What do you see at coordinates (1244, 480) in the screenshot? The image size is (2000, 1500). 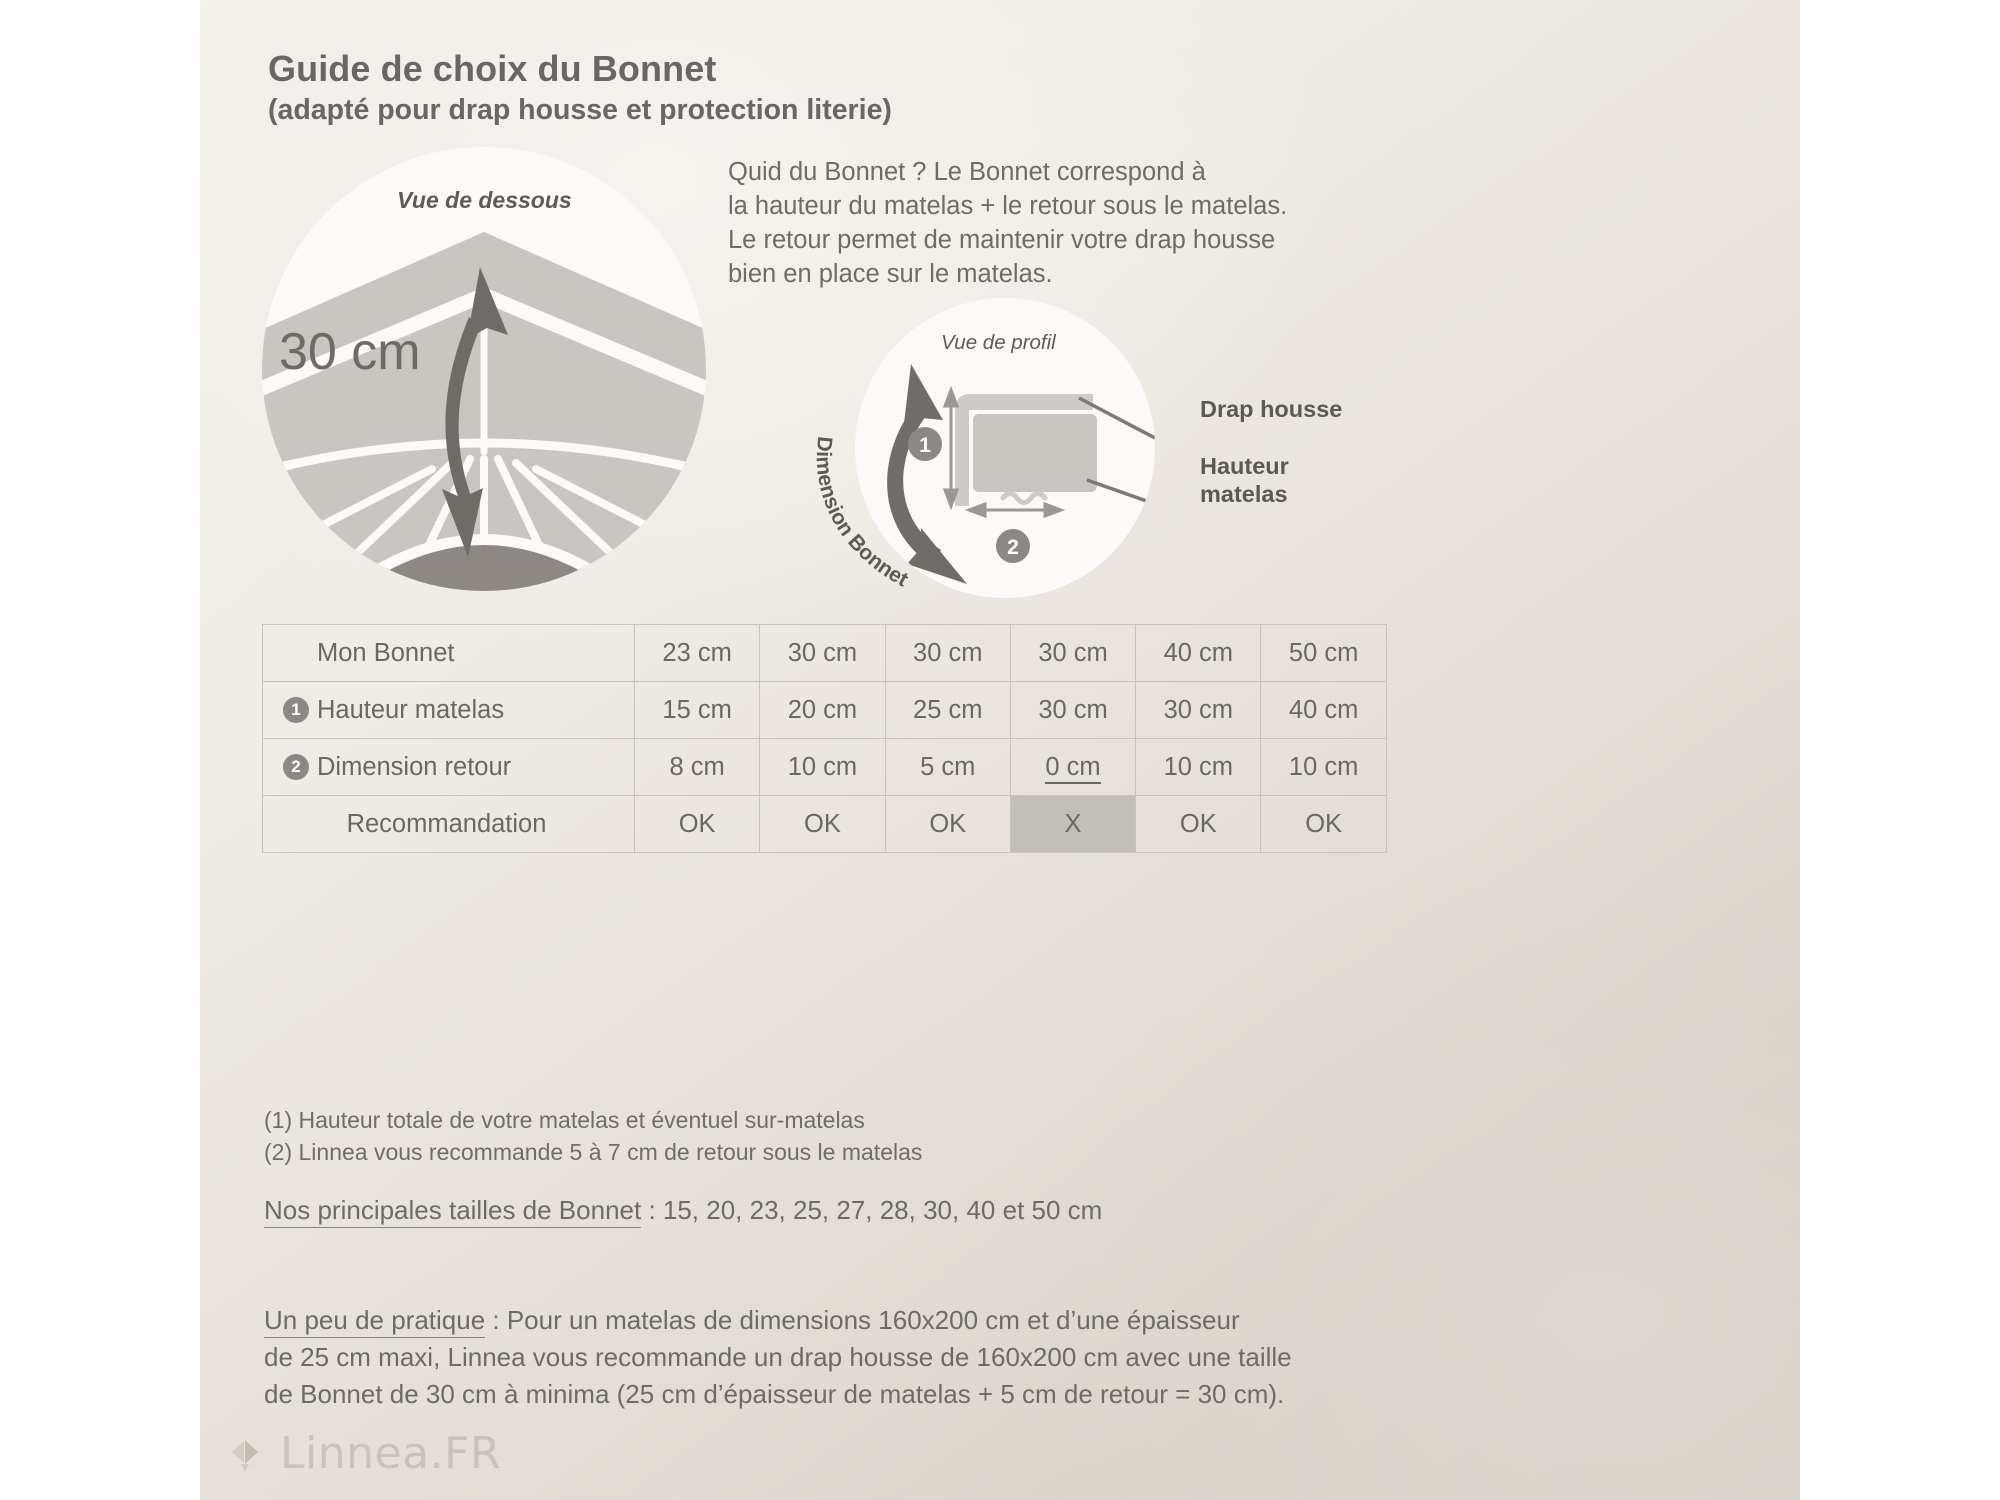 I see `callout-hauteur-matelas: Hauteur matelas` at bounding box center [1244, 480].